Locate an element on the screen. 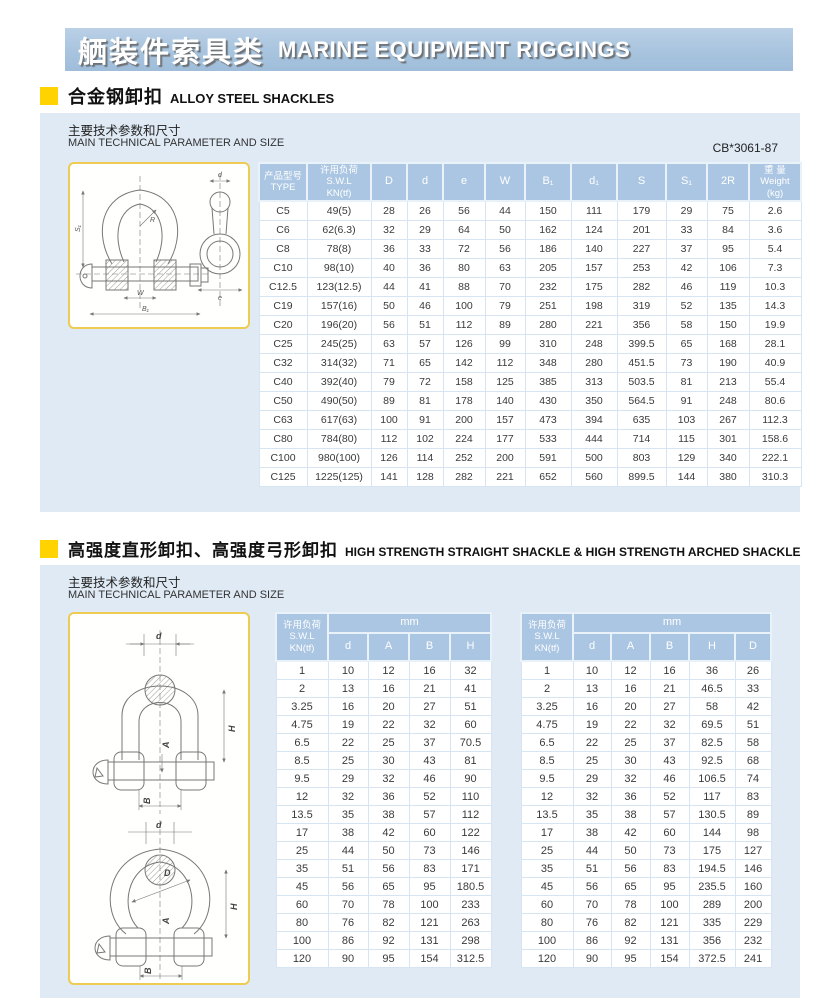  table-cell: 41 is located at coordinates (470, 688).